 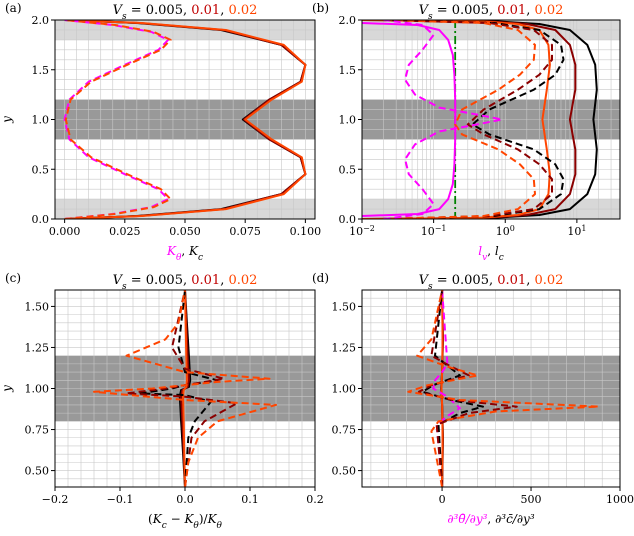 What do you see at coordinates (65, 231) in the screenshot?
I see `x-tick-label: 0.000` at bounding box center [65, 231].